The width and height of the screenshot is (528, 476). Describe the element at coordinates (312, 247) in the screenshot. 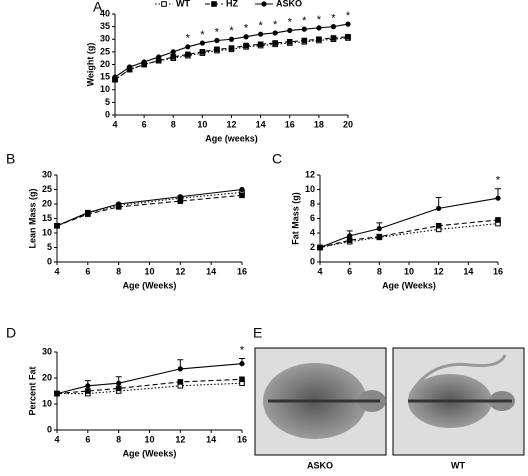

I see `y-tick-label: 2` at that location.